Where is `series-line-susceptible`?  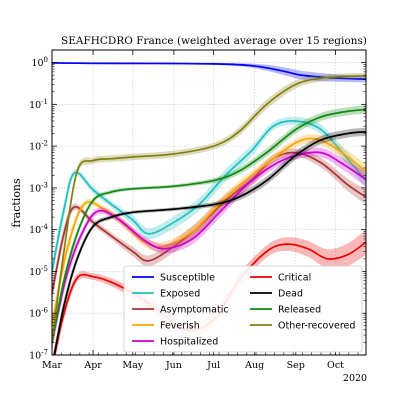
series-line-susceptible is located at coordinates (209, 71).